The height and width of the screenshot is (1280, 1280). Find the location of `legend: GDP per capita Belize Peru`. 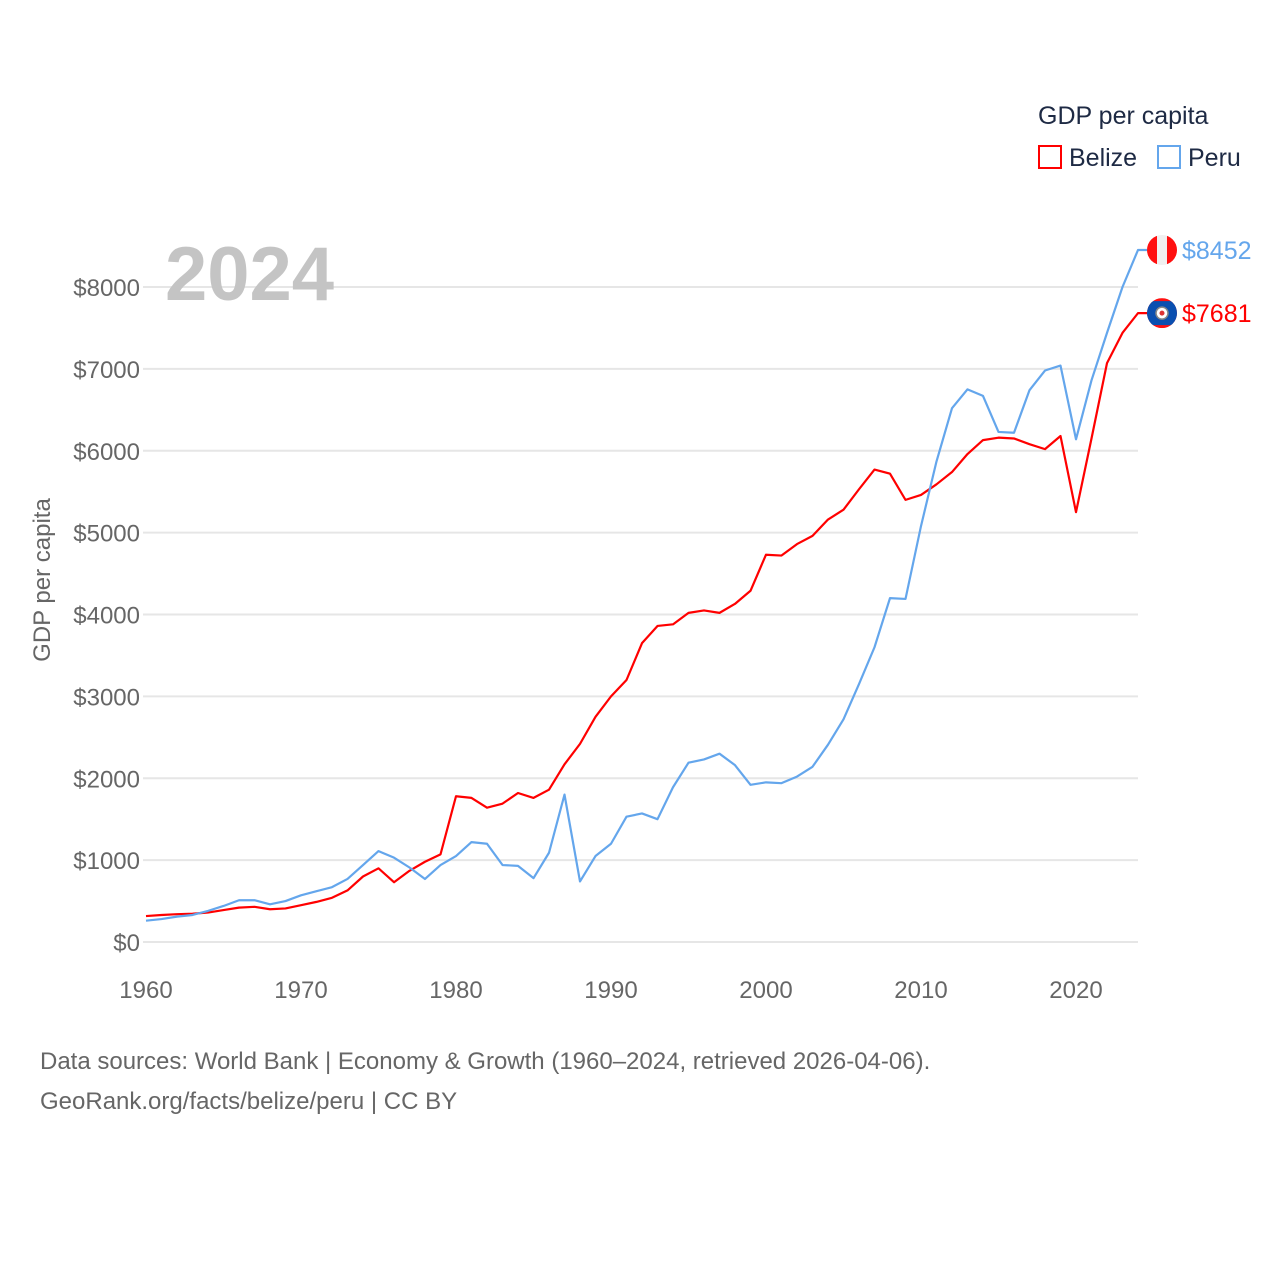

legend: GDP per capita Belize Peru is located at coordinates (1139, 137).